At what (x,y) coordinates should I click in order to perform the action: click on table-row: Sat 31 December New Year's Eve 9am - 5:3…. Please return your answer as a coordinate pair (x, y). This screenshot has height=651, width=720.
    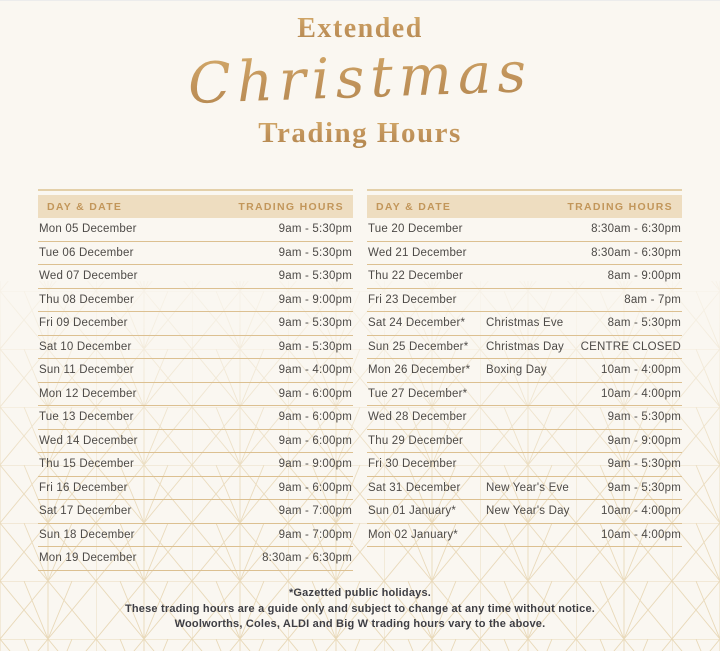
    Looking at the image, I should click on (524, 488).